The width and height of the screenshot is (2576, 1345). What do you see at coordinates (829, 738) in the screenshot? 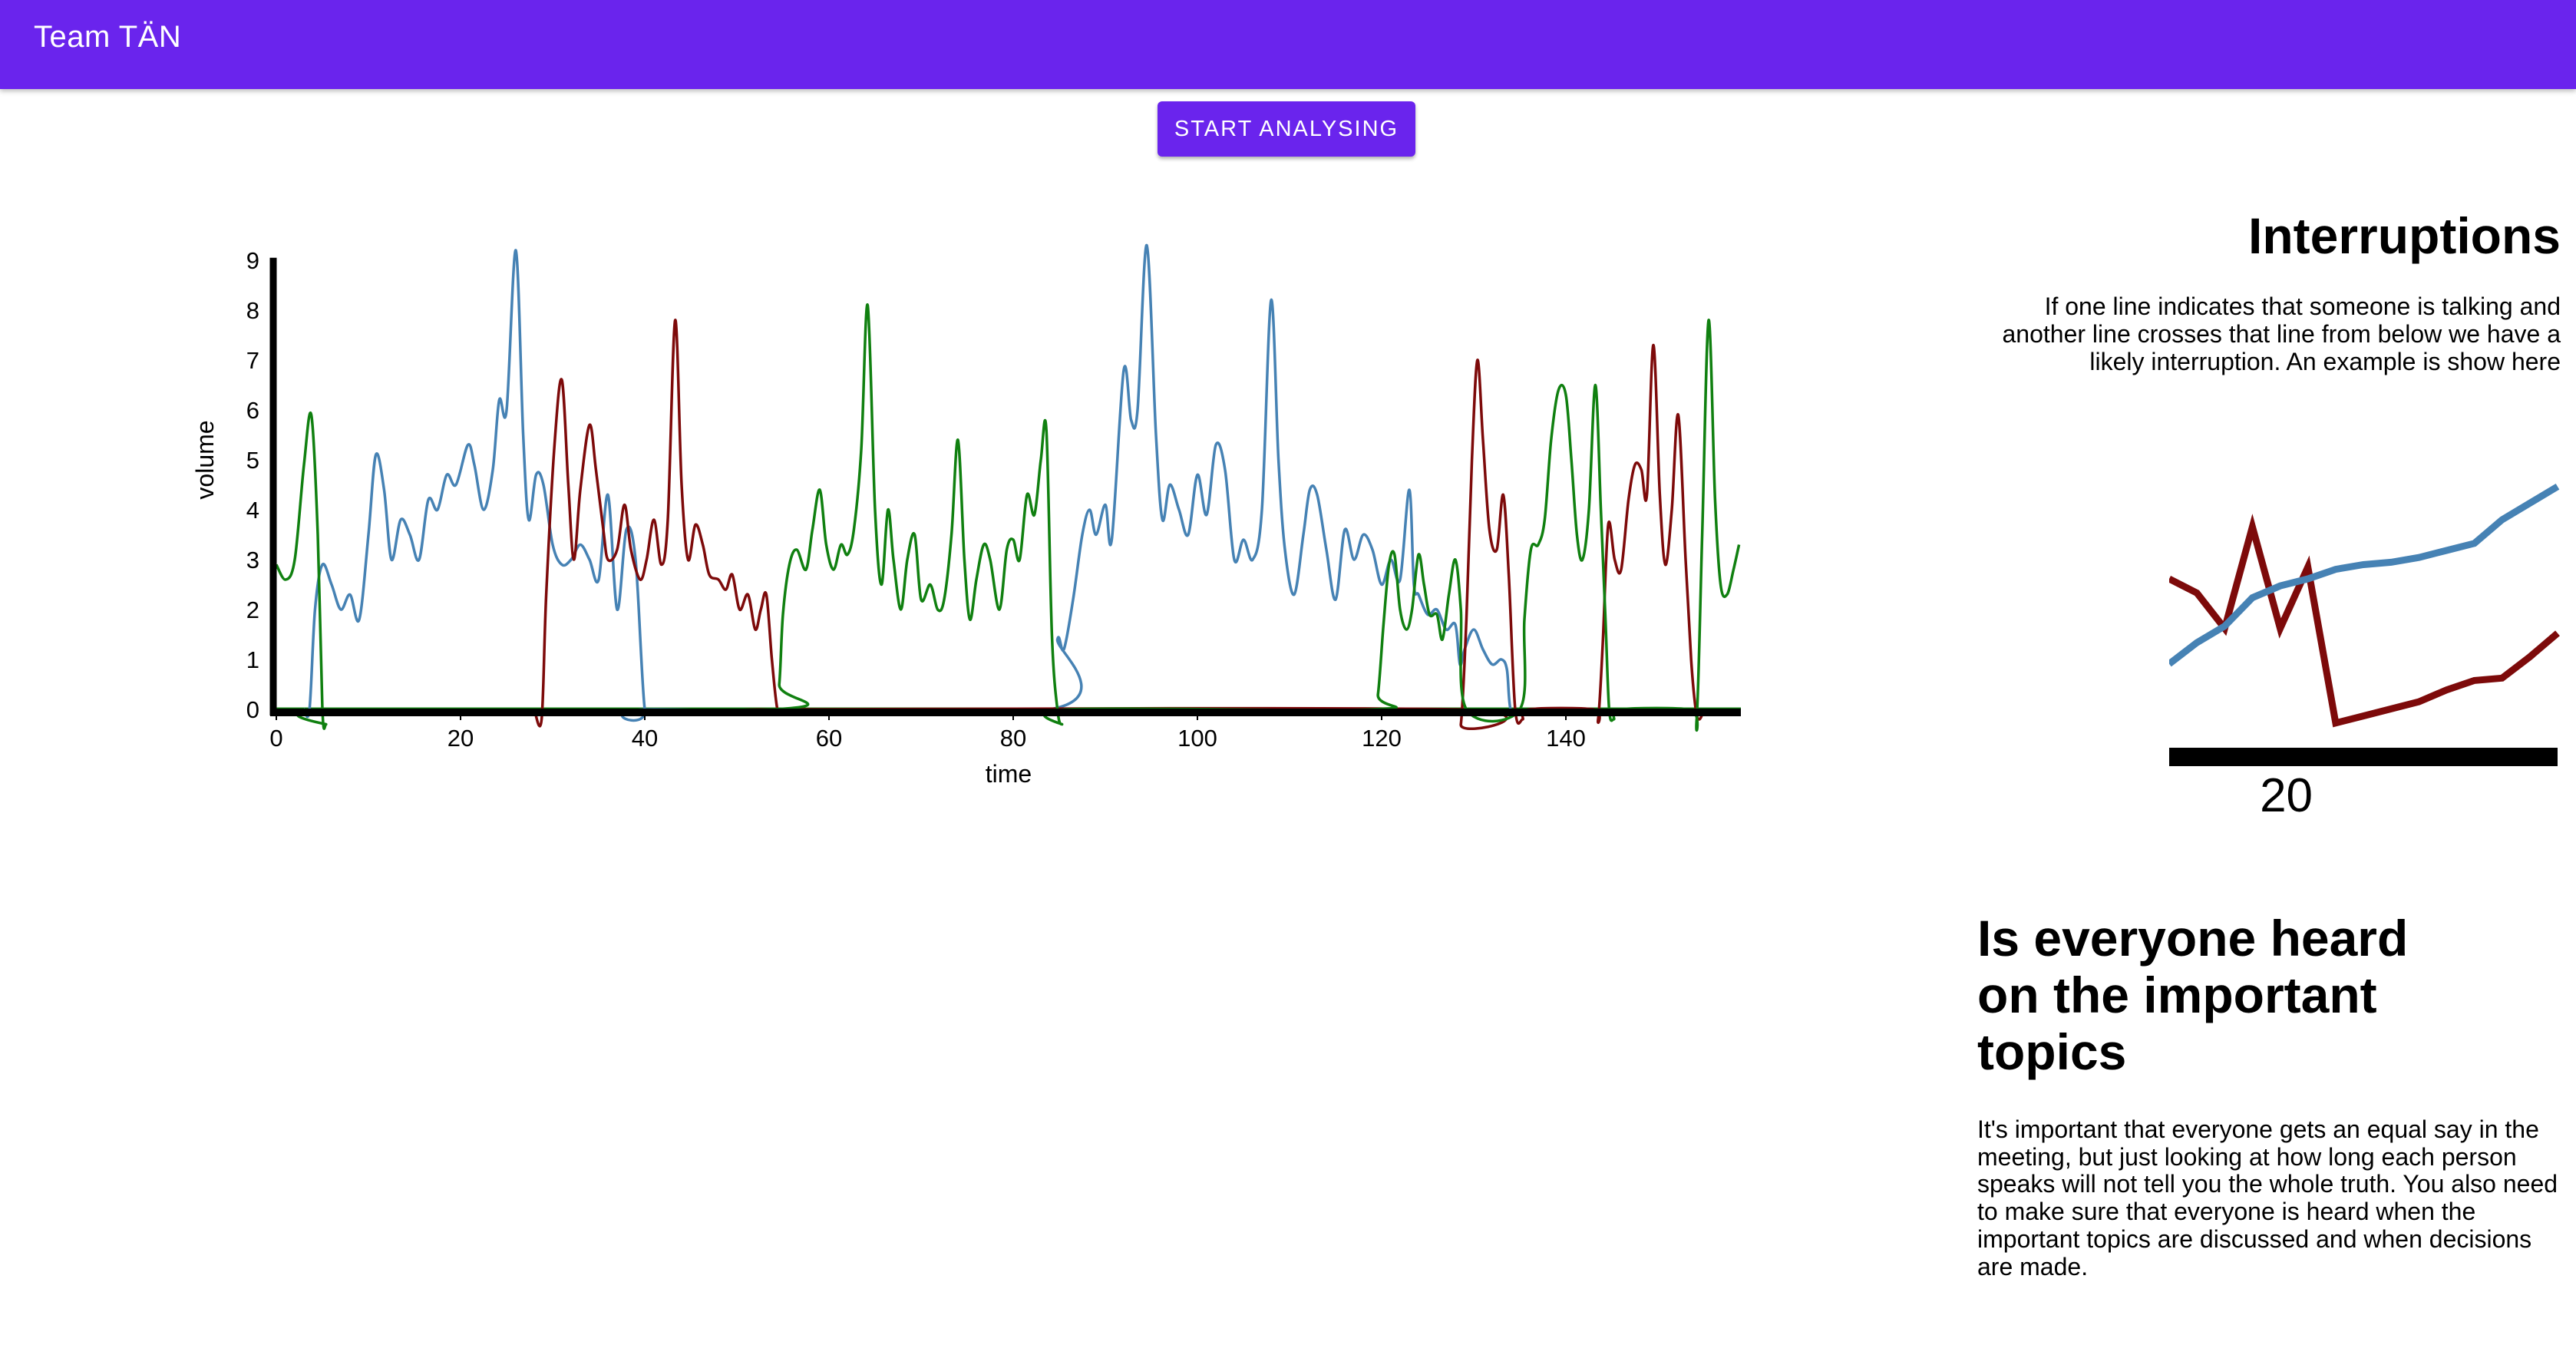
I see `x-tick-label: 60` at bounding box center [829, 738].